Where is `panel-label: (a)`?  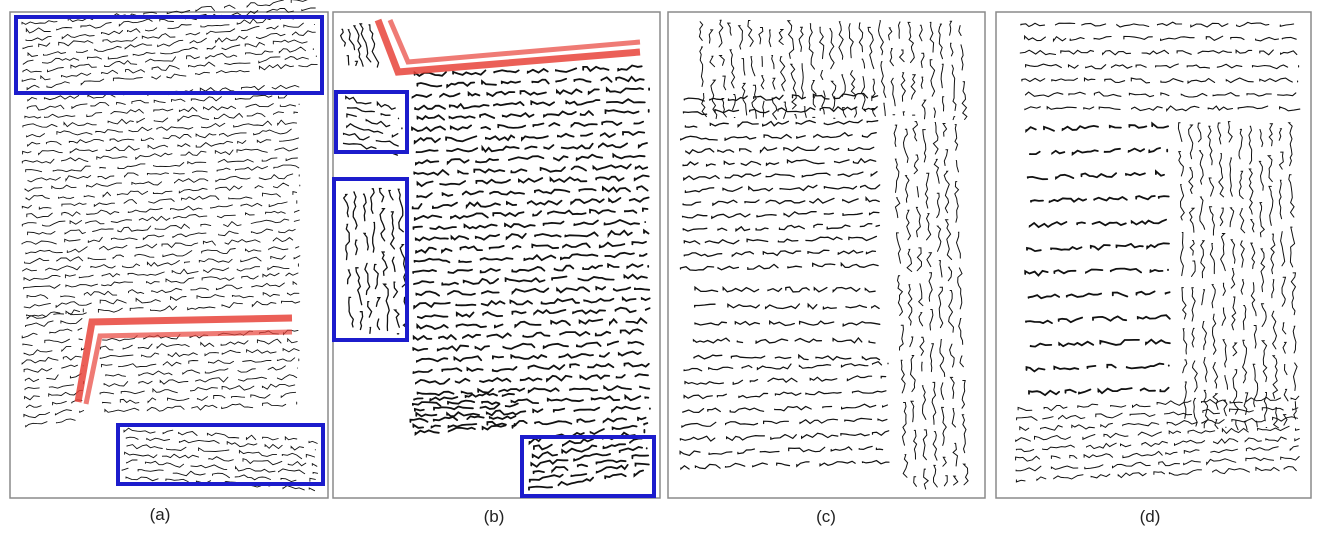
panel-label: (a) is located at coordinates (160, 514).